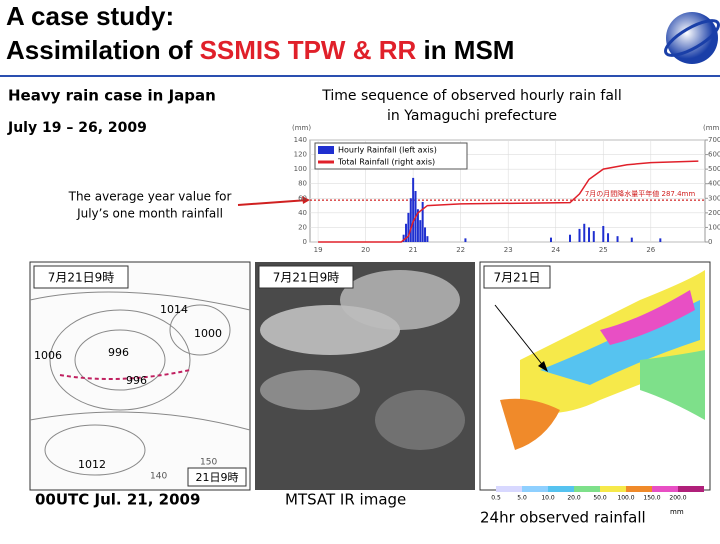  Describe the element at coordinates (472, 116) in the screenshot. I see `chart-title: in Yamaguchi prefecture` at that location.